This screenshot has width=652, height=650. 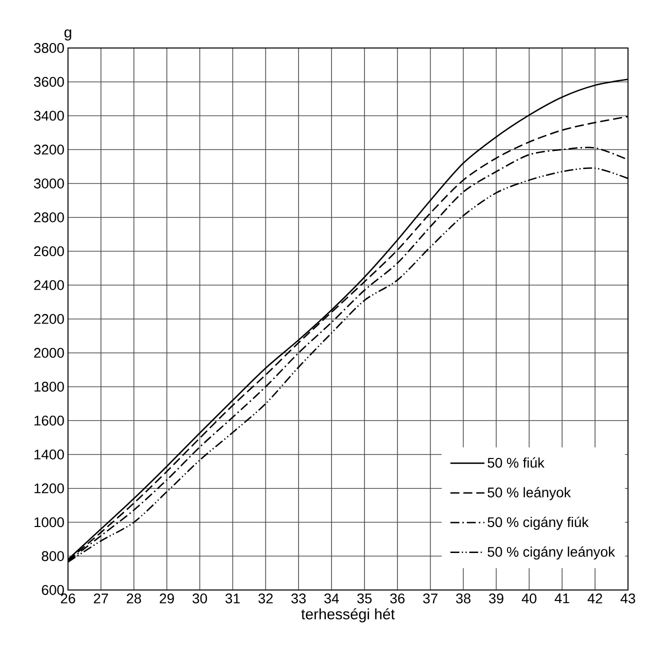 What do you see at coordinates (538, 523) in the screenshot?
I see `legend-label: 50 % cigány fiúk` at bounding box center [538, 523].